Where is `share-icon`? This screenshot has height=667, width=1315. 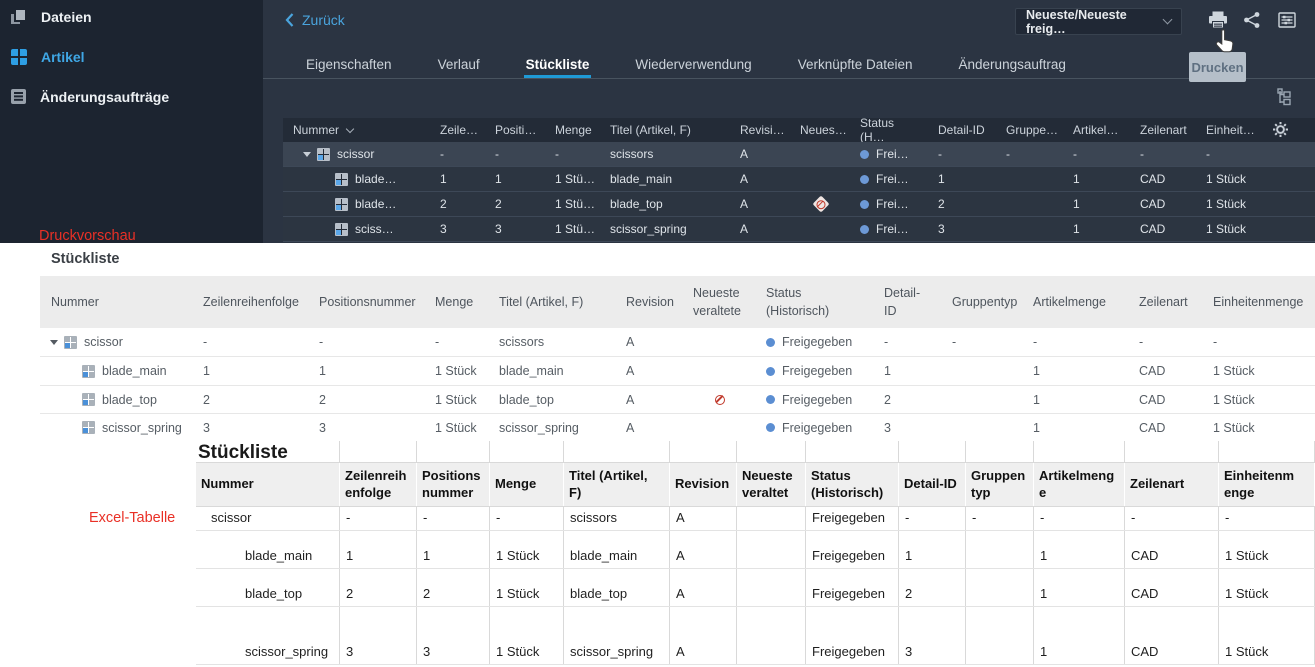
share-icon is located at coordinates (1252, 20).